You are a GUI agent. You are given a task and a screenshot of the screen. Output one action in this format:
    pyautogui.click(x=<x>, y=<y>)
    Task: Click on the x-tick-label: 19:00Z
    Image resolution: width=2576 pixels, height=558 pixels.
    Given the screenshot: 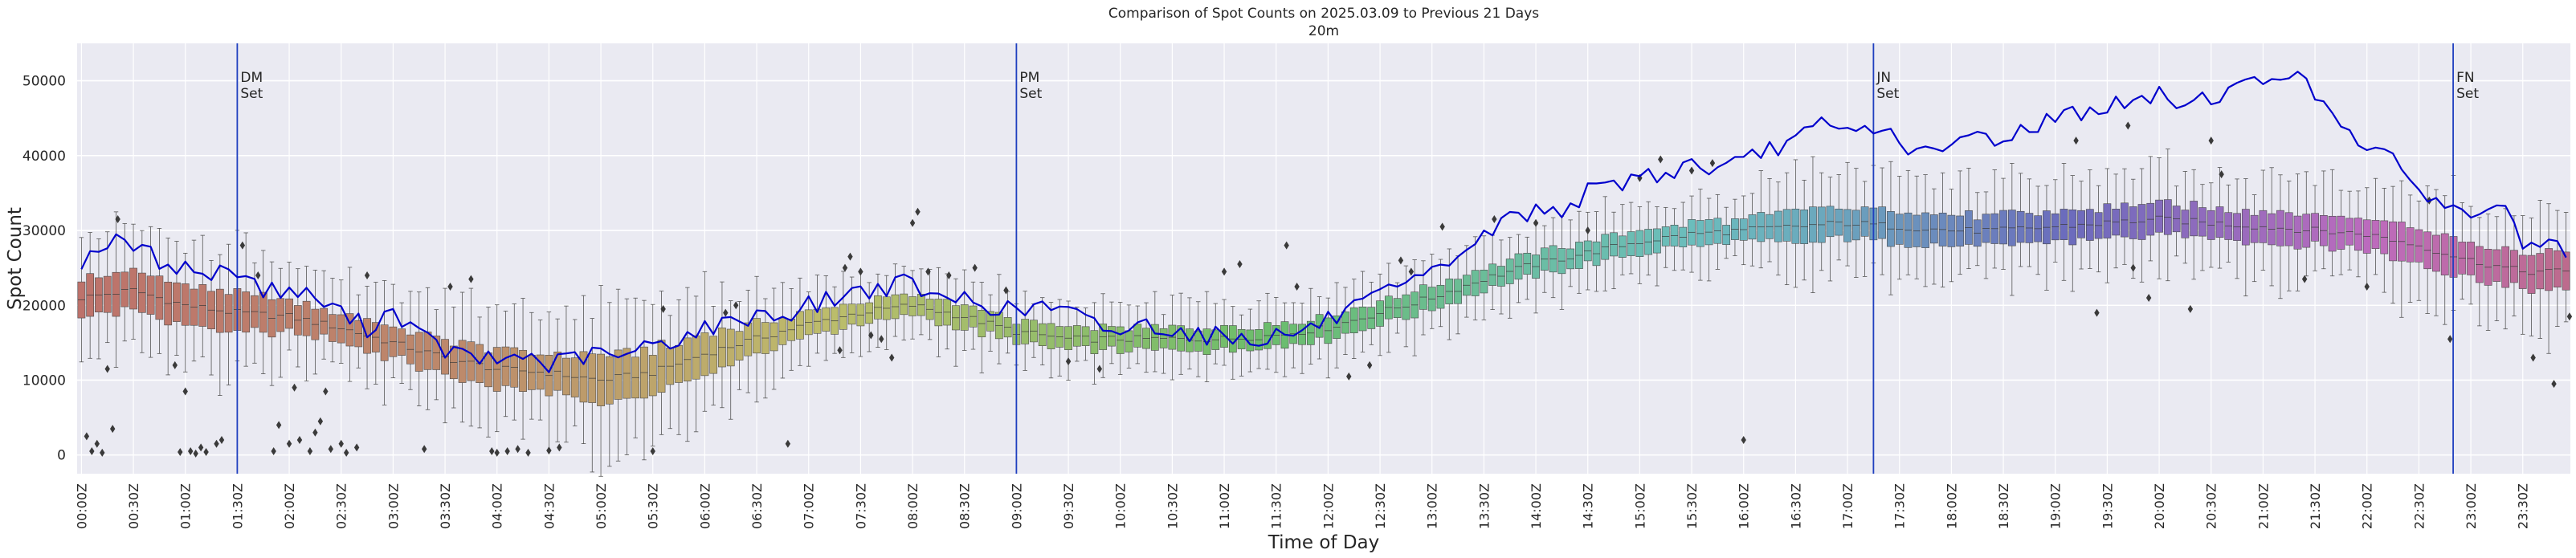 What is the action you would take?
    pyautogui.click(x=2056, y=506)
    